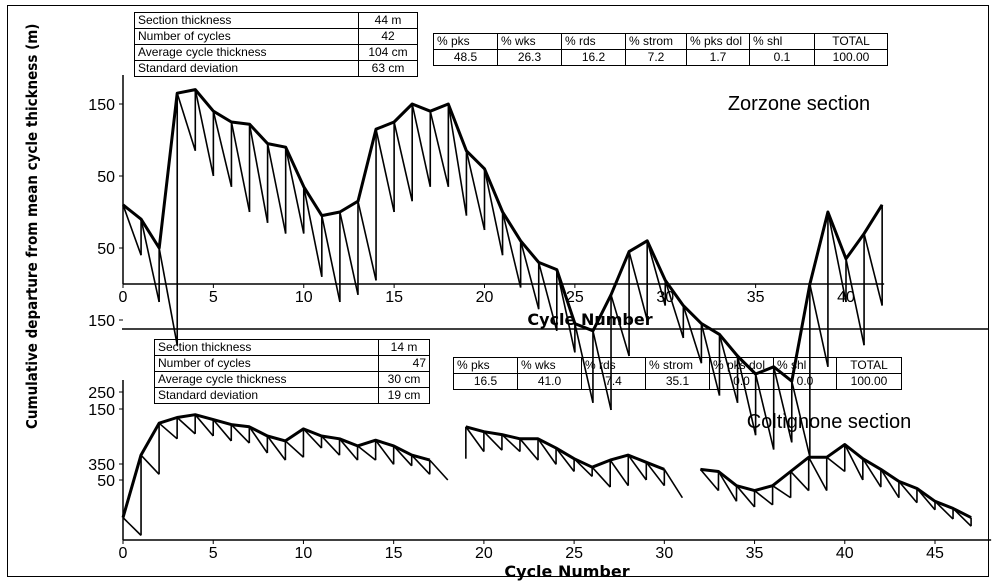  Describe the element at coordinates (123, 297) in the screenshot. I see `x-tick-label: 0` at that location.